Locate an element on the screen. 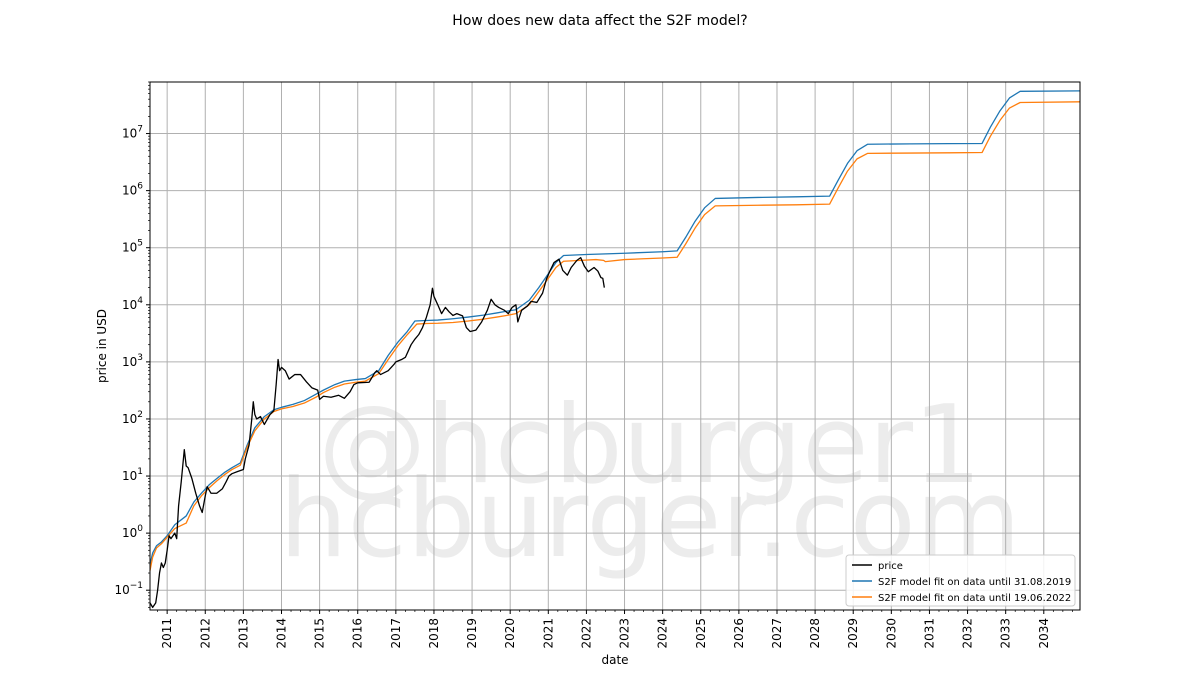 This screenshot has height=686, width=1200. legend-label: S2F model fit on data until 31.08.2019 is located at coordinates (974, 582).